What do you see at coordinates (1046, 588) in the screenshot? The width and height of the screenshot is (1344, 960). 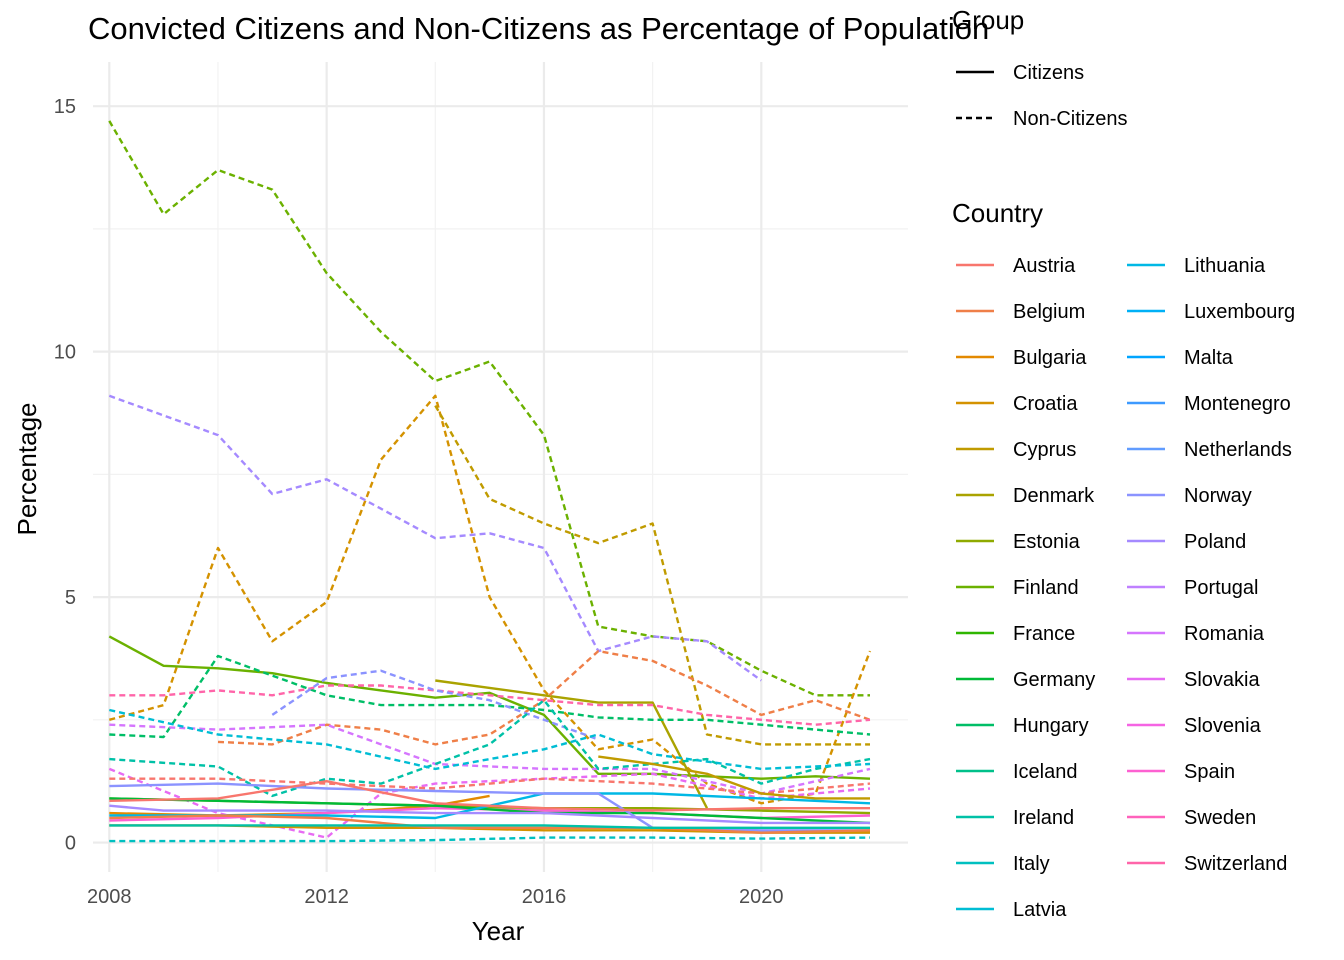 I see `legend-label: Finland` at bounding box center [1046, 588].